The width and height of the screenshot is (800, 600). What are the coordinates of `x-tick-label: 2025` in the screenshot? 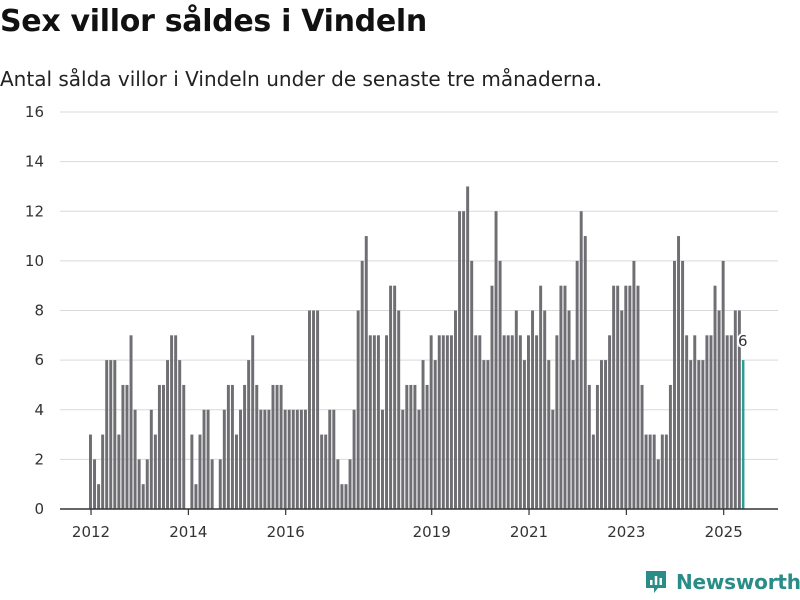 It's located at (724, 532).